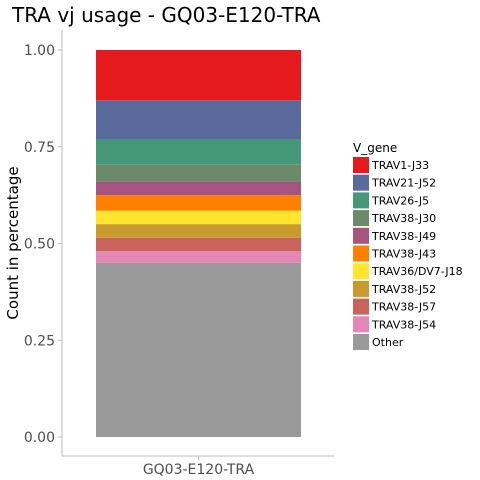 The width and height of the screenshot is (480, 480). Describe the element at coordinates (403, 218) in the screenshot. I see `legend-entry: TRAV38-J30` at that location.